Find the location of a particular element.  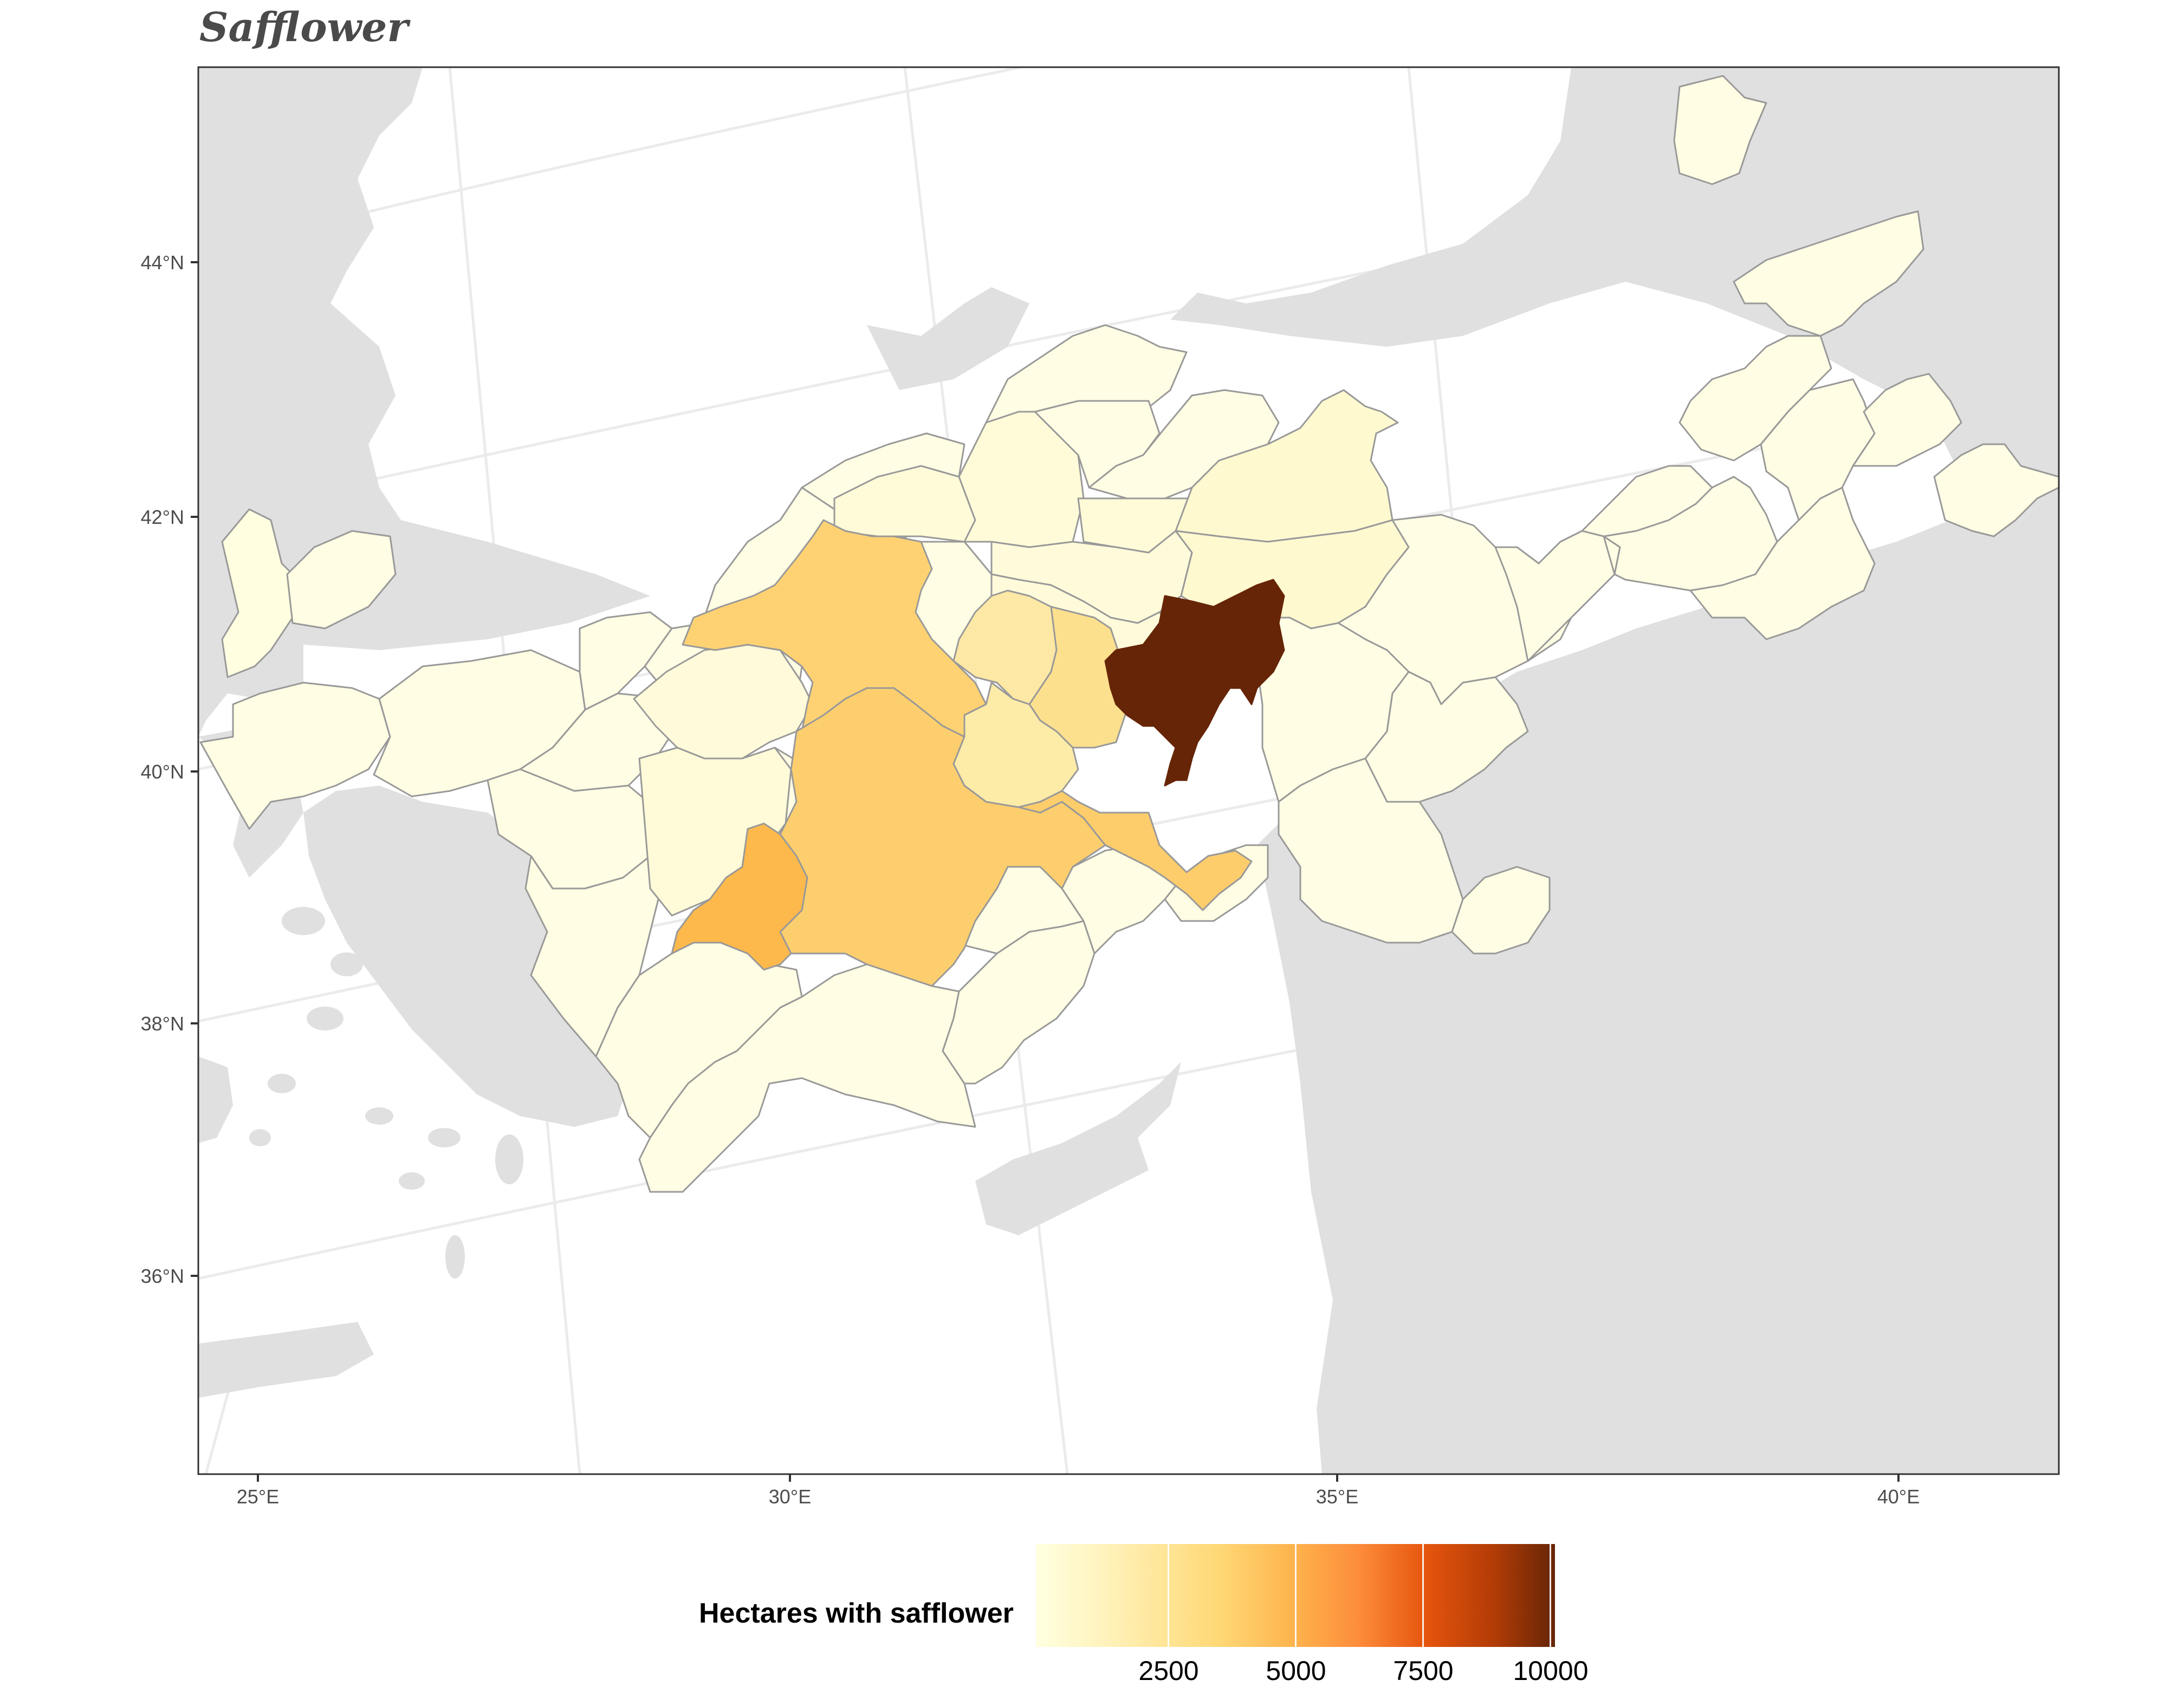

lon-label-40: 40°E is located at coordinates (1898, 1497).